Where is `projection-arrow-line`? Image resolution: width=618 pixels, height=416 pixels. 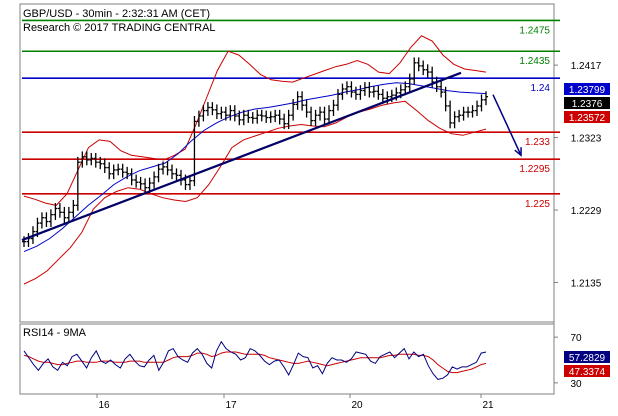 projection-arrow-line is located at coordinates (507, 125).